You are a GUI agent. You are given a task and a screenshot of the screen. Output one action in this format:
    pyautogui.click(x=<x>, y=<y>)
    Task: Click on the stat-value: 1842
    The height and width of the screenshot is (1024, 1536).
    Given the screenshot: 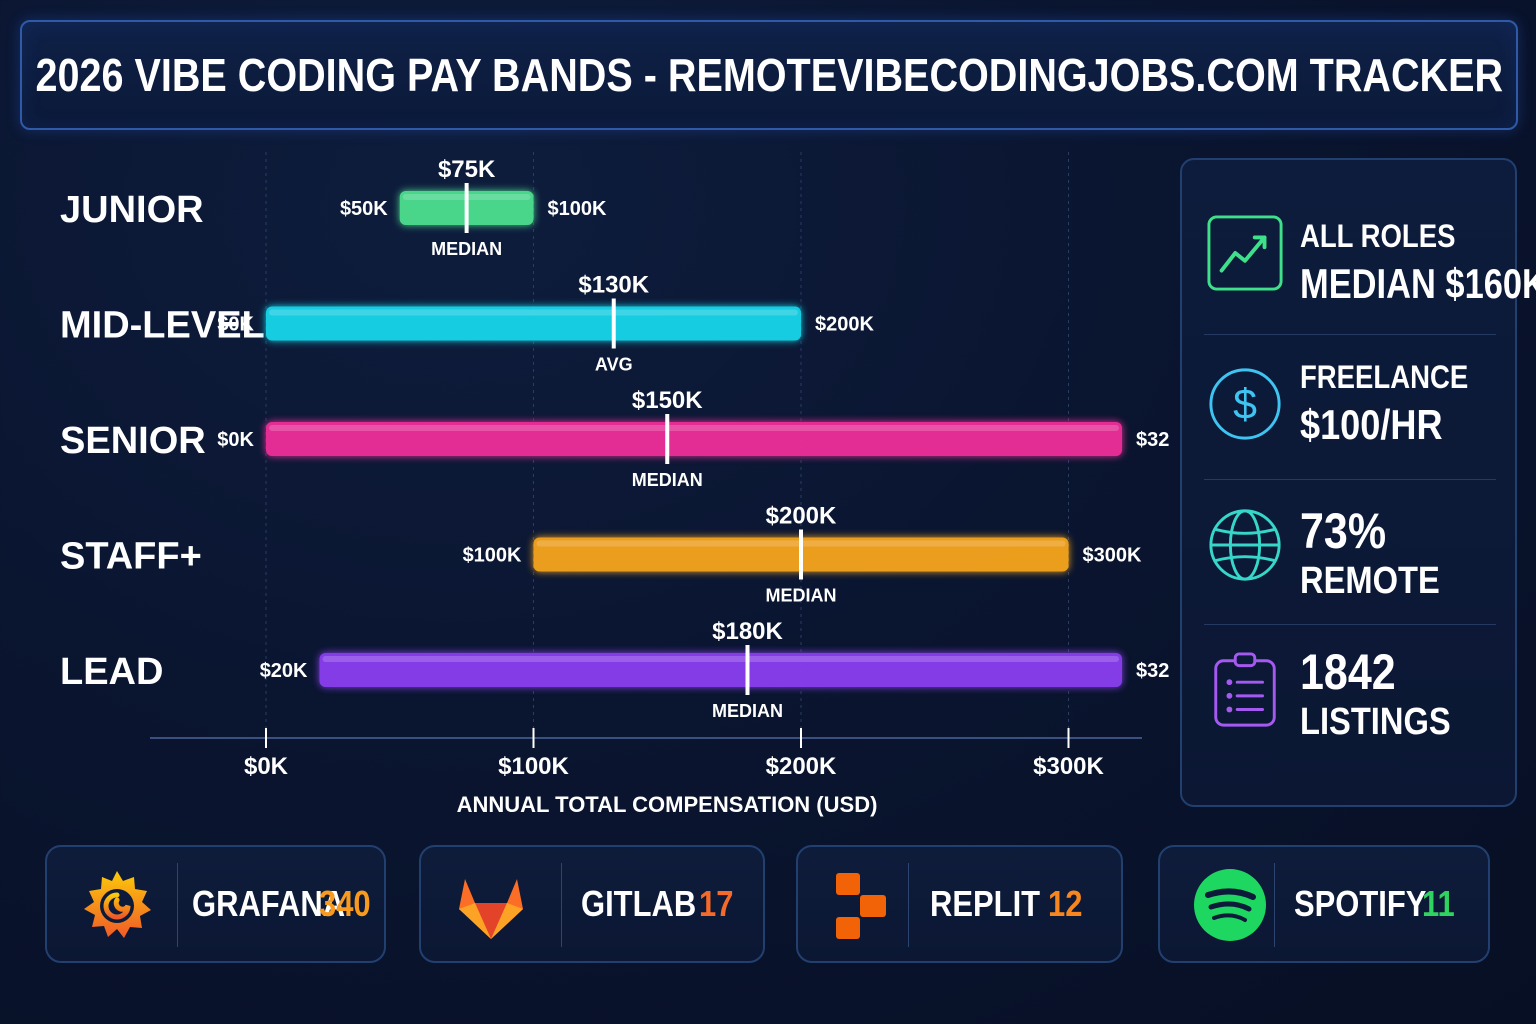 What is the action you would take?
    pyautogui.click(x=1348, y=672)
    